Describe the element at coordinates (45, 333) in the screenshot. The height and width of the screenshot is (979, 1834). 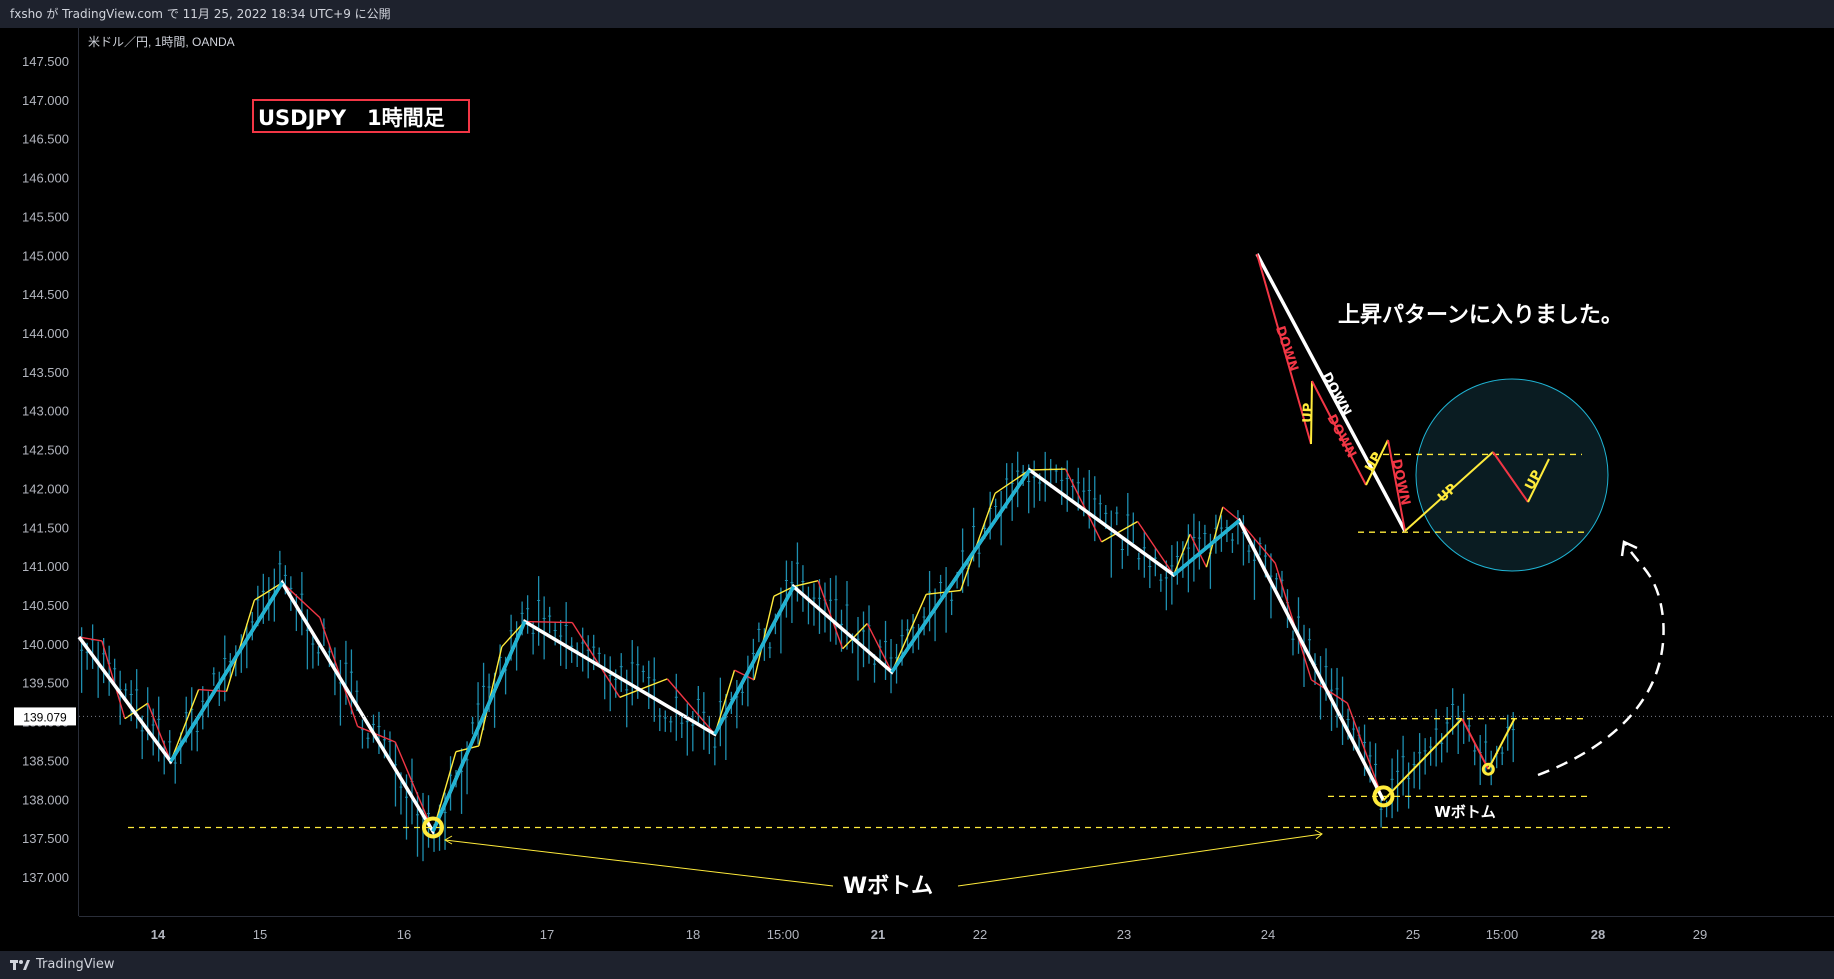
I see `price-tick-label: 144.000` at that location.